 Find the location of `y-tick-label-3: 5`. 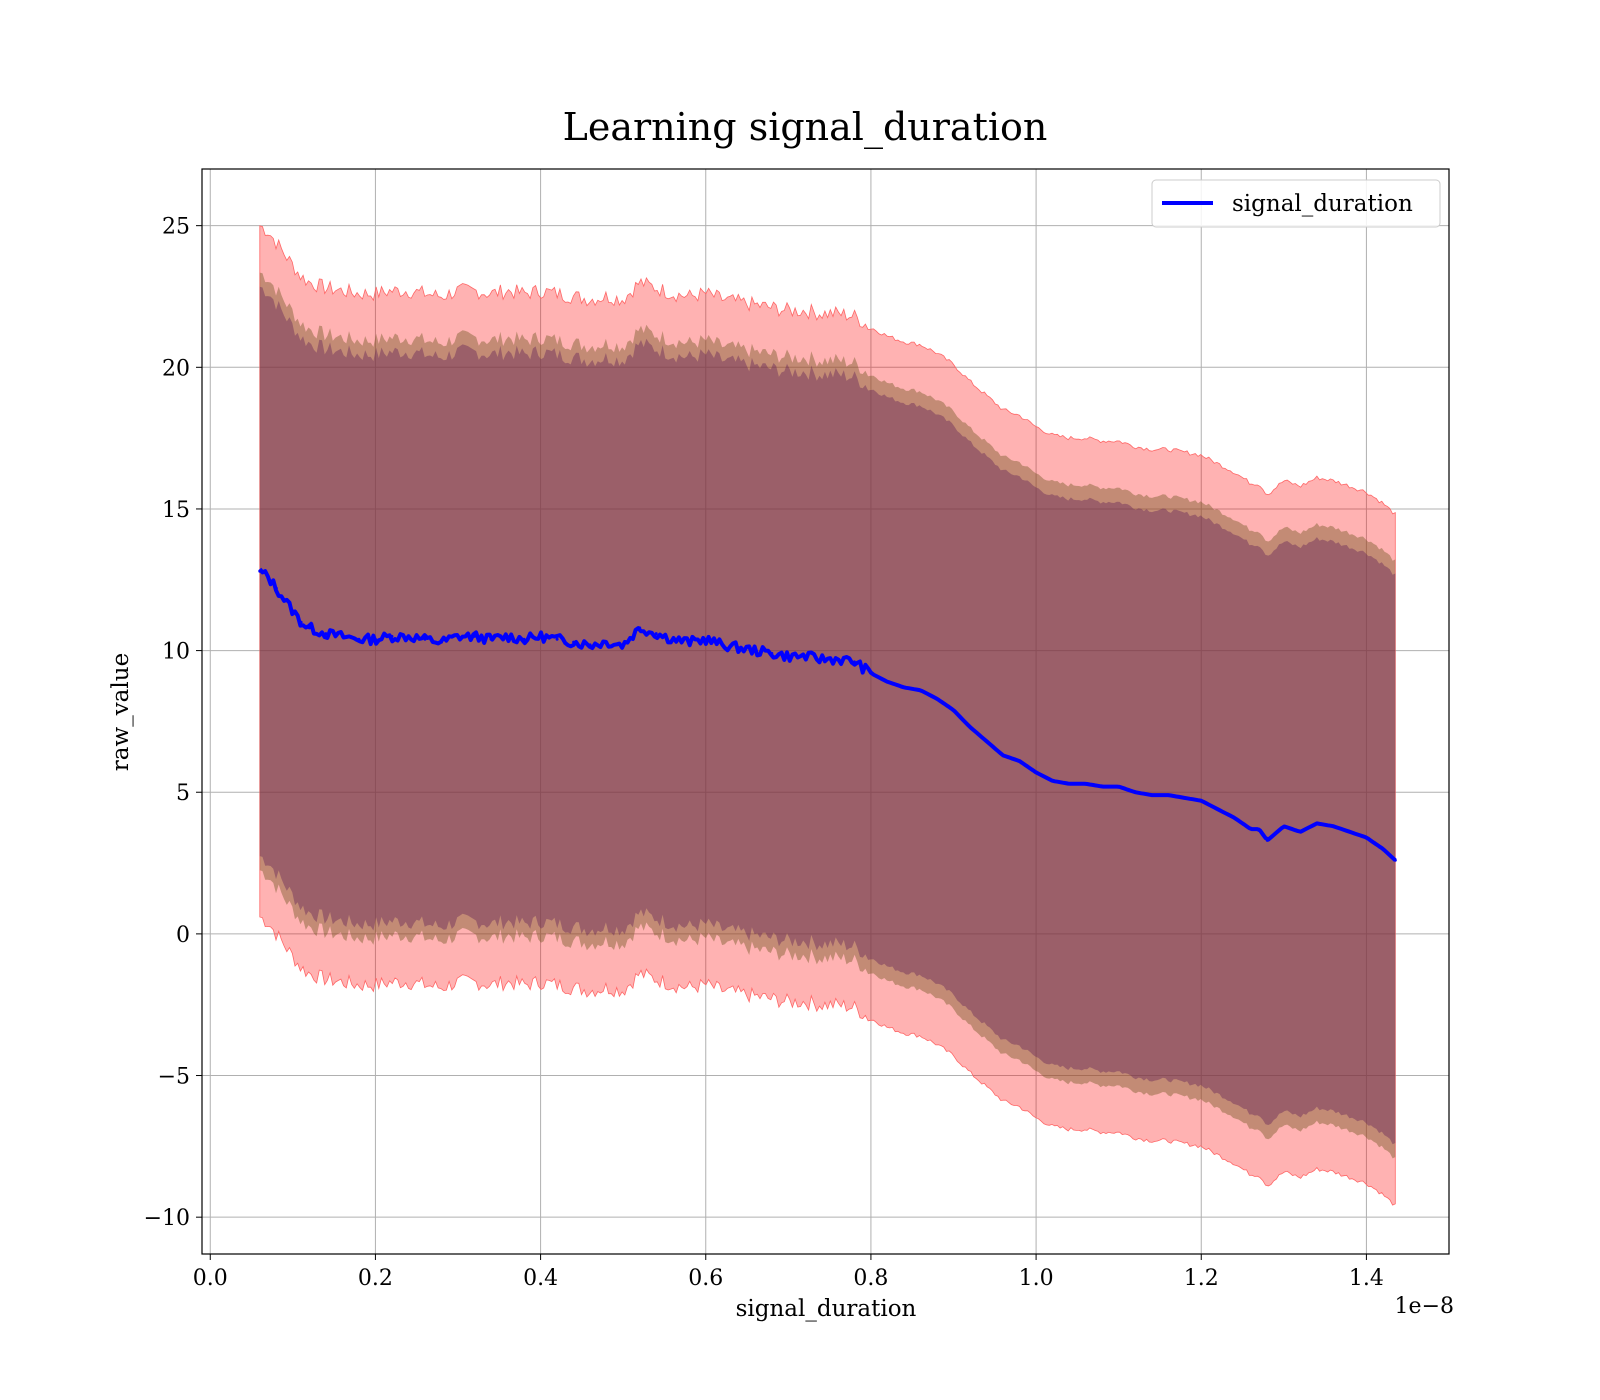

y-tick-label-3: 5 is located at coordinates (183, 793).